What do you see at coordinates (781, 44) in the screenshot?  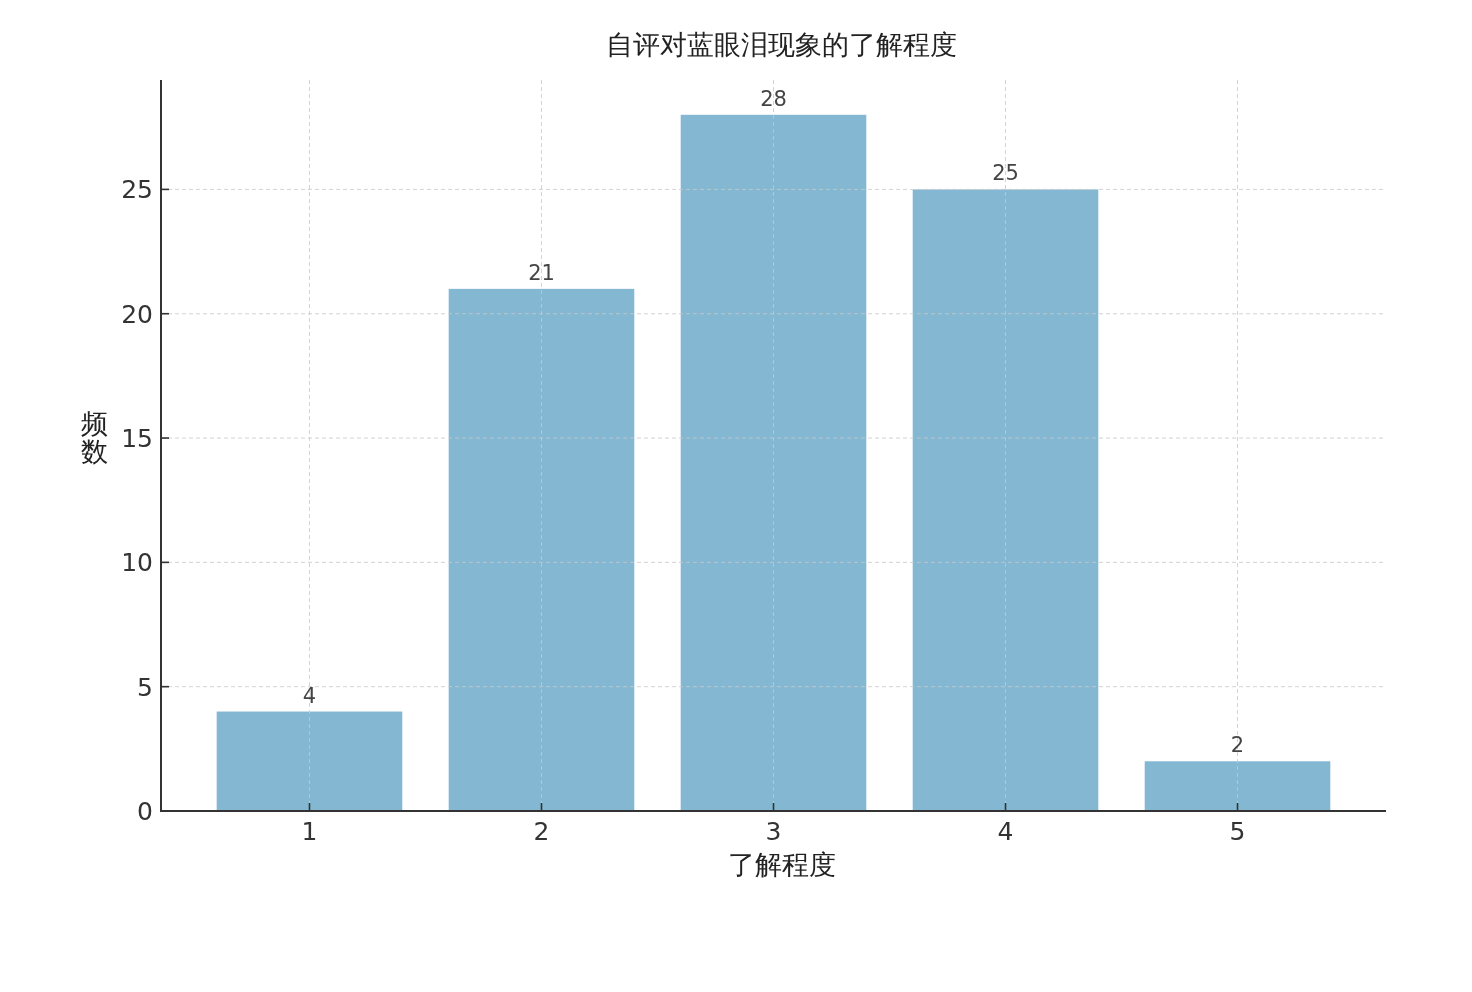 I see `title: 自评对蓝眼泪现象的了解程度` at bounding box center [781, 44].